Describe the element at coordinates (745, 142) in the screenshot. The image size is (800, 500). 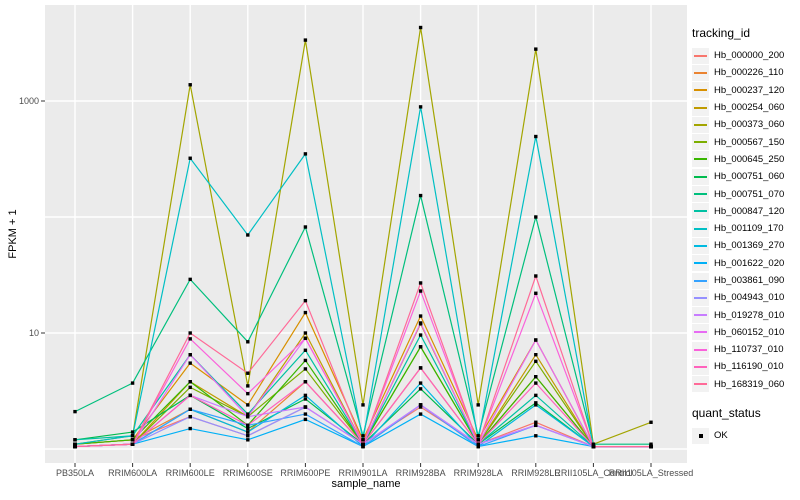
I see `legend-entry-Hb_000567_150: Hb_000567_150` at that location.